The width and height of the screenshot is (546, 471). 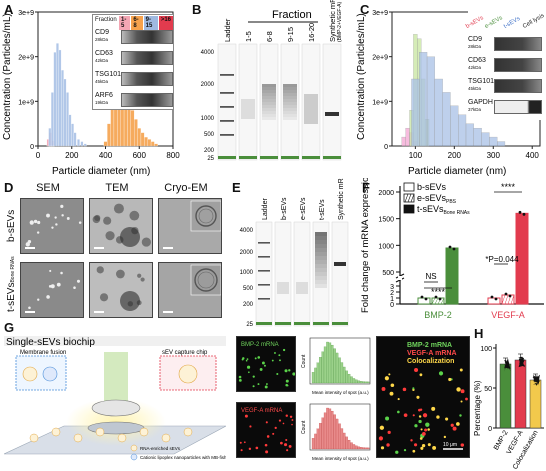 I want to click on ladder-size-label: 4000, so click(x=208, y=53).